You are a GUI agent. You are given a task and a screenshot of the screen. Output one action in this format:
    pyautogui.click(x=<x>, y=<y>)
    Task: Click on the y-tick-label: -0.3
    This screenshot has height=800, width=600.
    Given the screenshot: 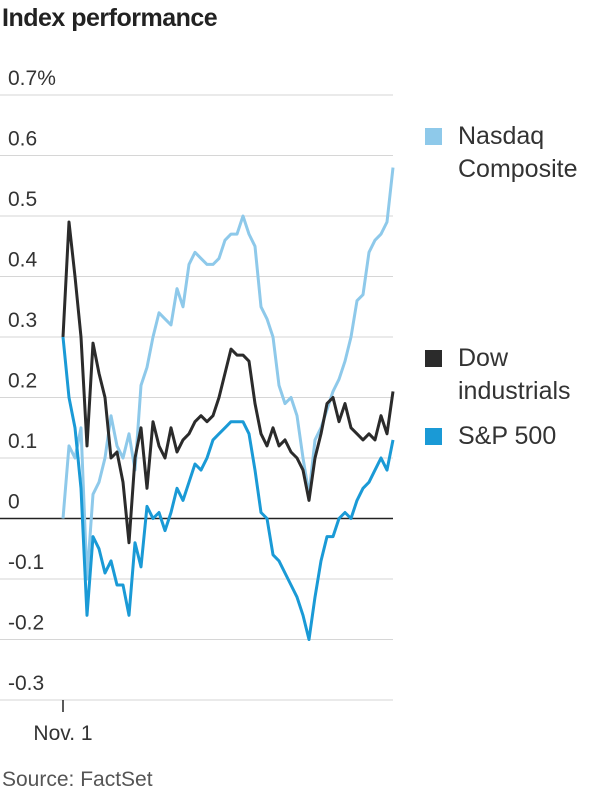 What is the action you would take?
    pyautogui.click(x=26, y=683)
    